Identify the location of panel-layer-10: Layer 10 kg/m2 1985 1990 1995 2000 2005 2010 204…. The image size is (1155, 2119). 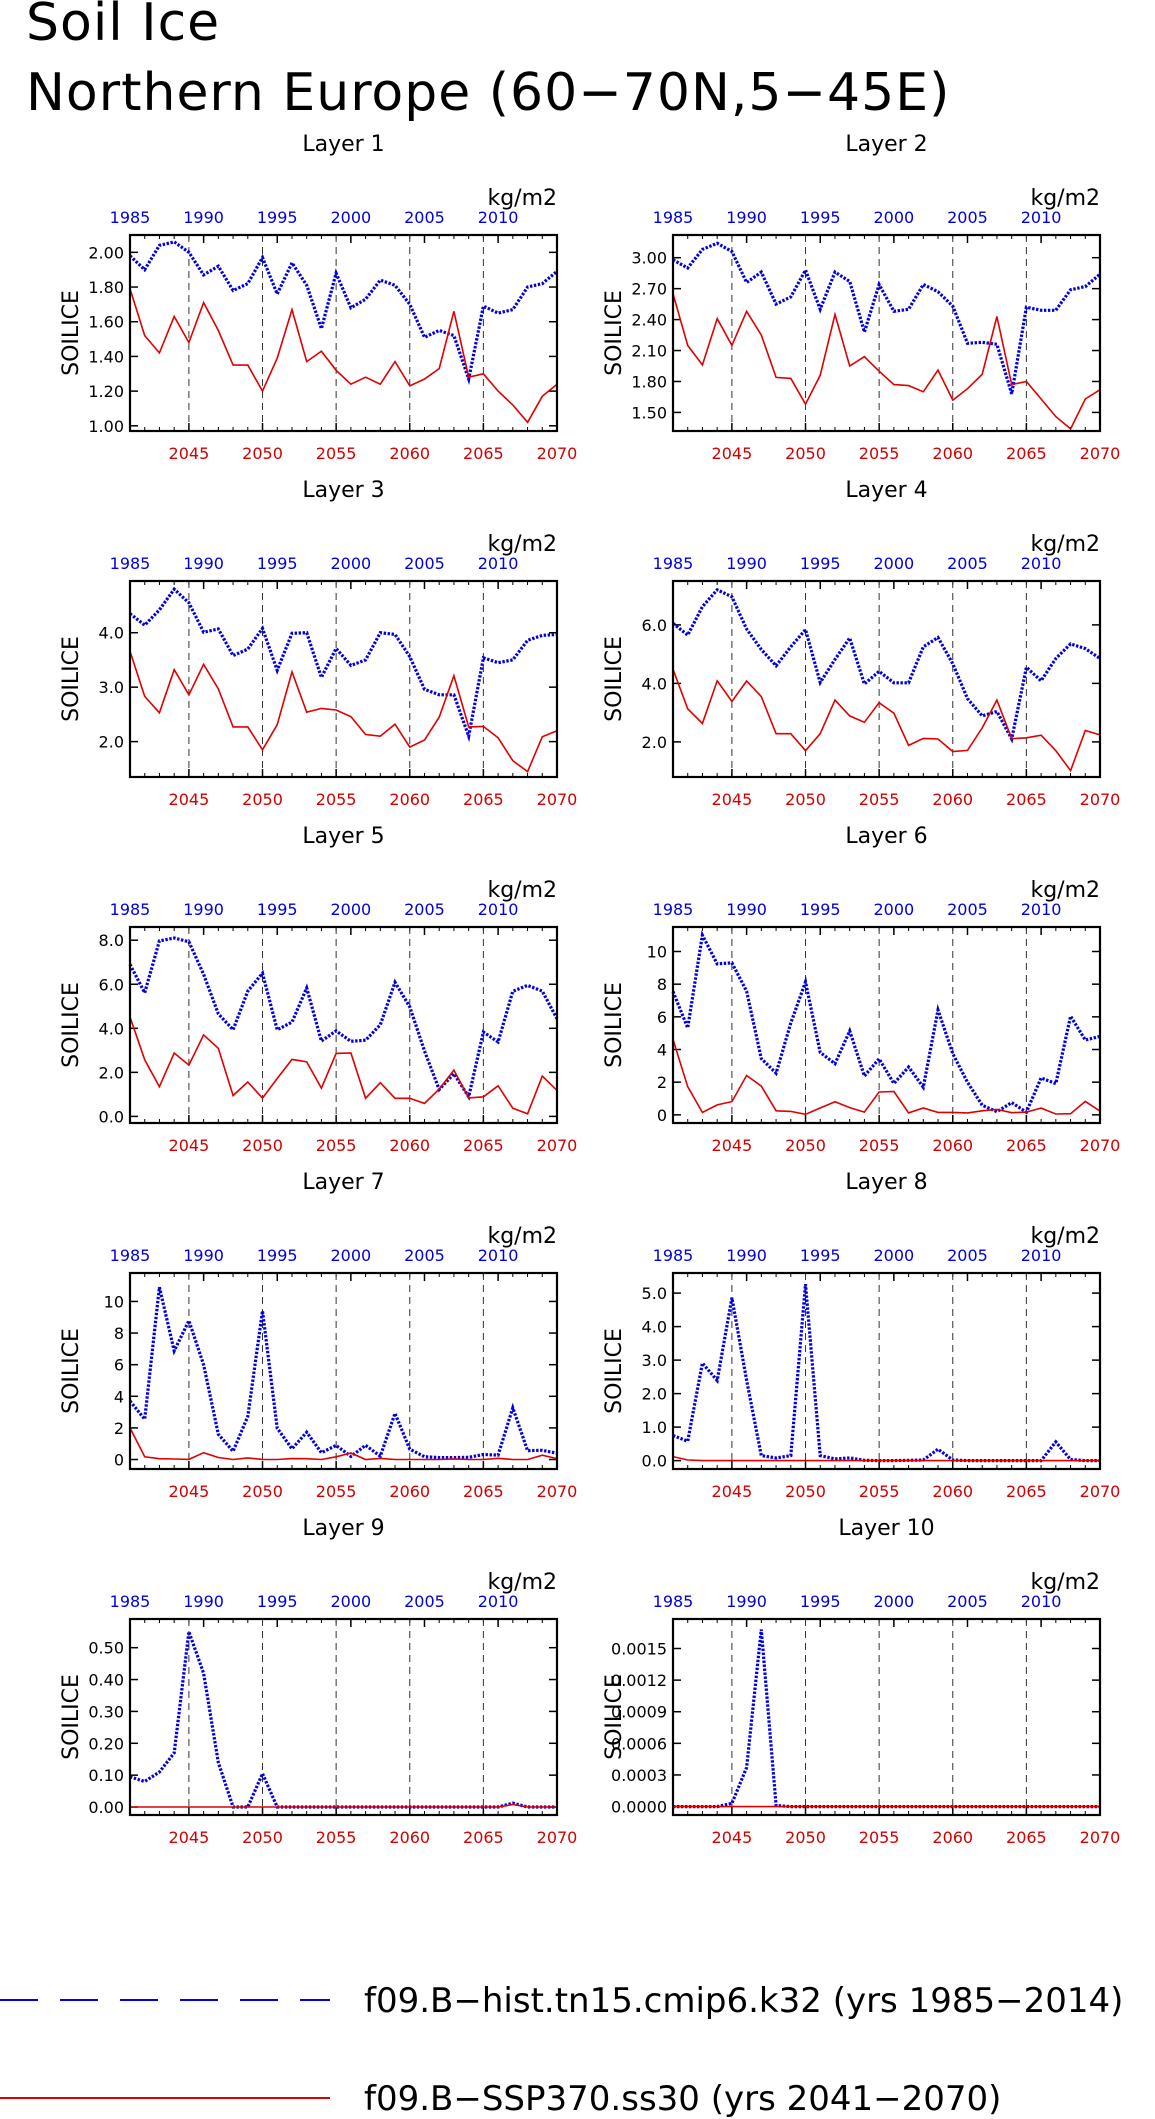
(861, 1681).